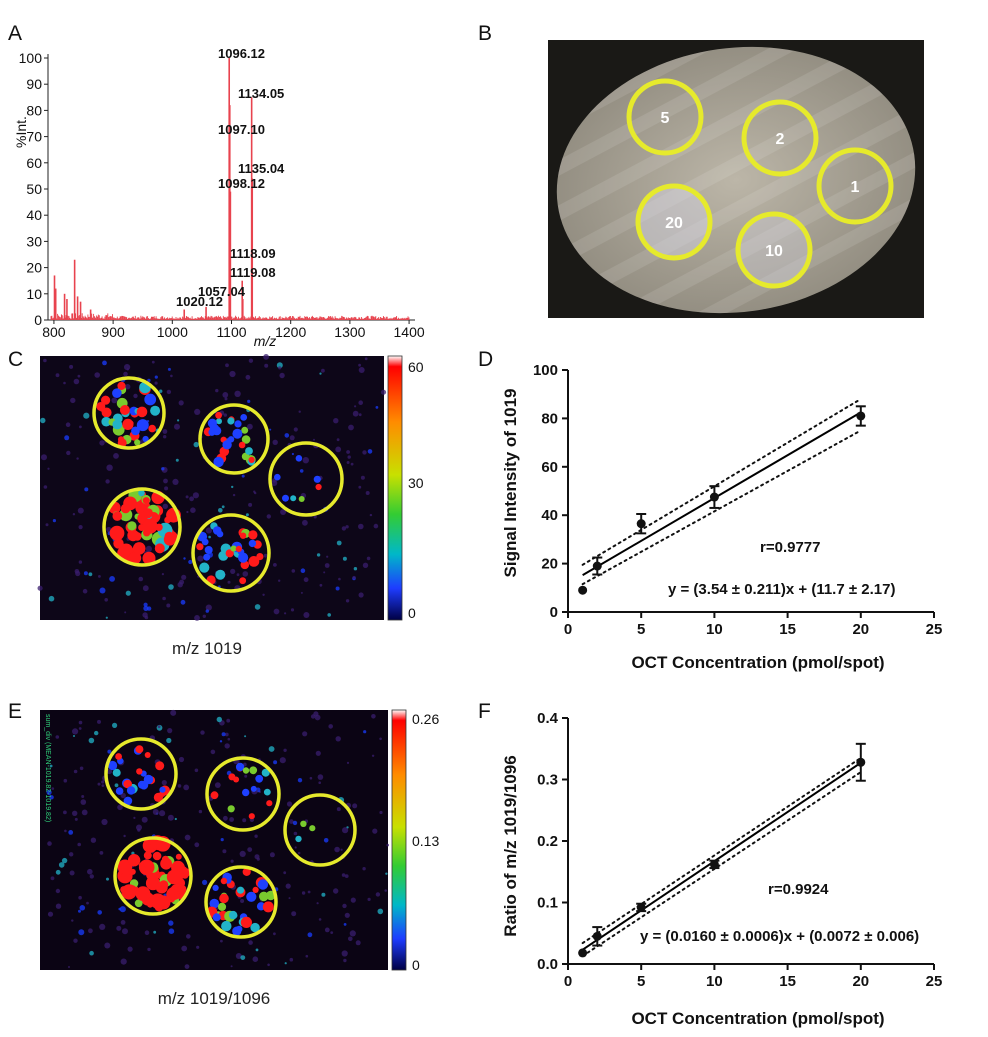 This screenshot has height=1037, width=988. I want to click on spectrum-y-tick-label: 60, so click(34, 163).